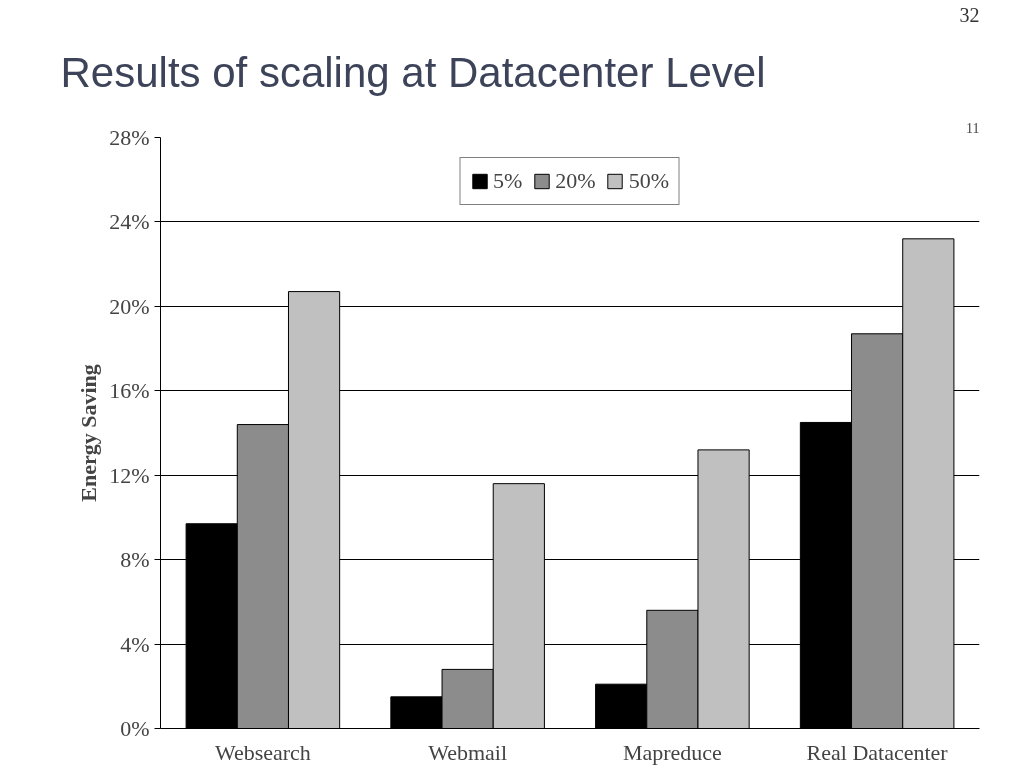 The width and height of the screenshot is (1024, 768). Describe the element at coordinates (262, 752) in the screenshot. I see `x-tick-label: Websearch` at that location.